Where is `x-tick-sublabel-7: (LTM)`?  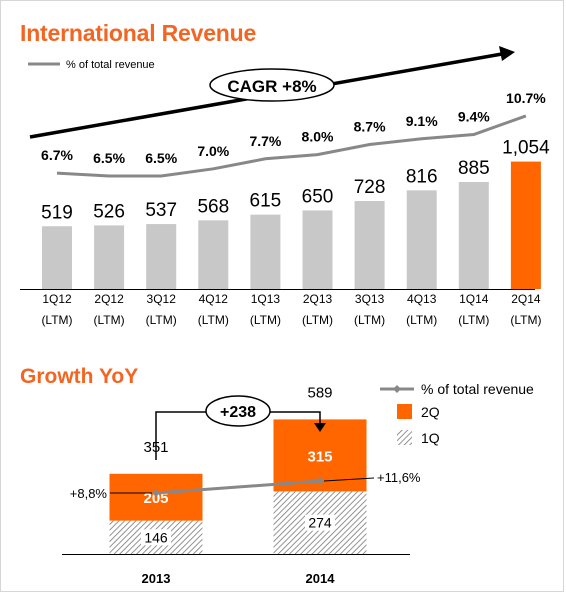 x-tick-sublabel-7: (LTM) is located at coordinates (369, 320).